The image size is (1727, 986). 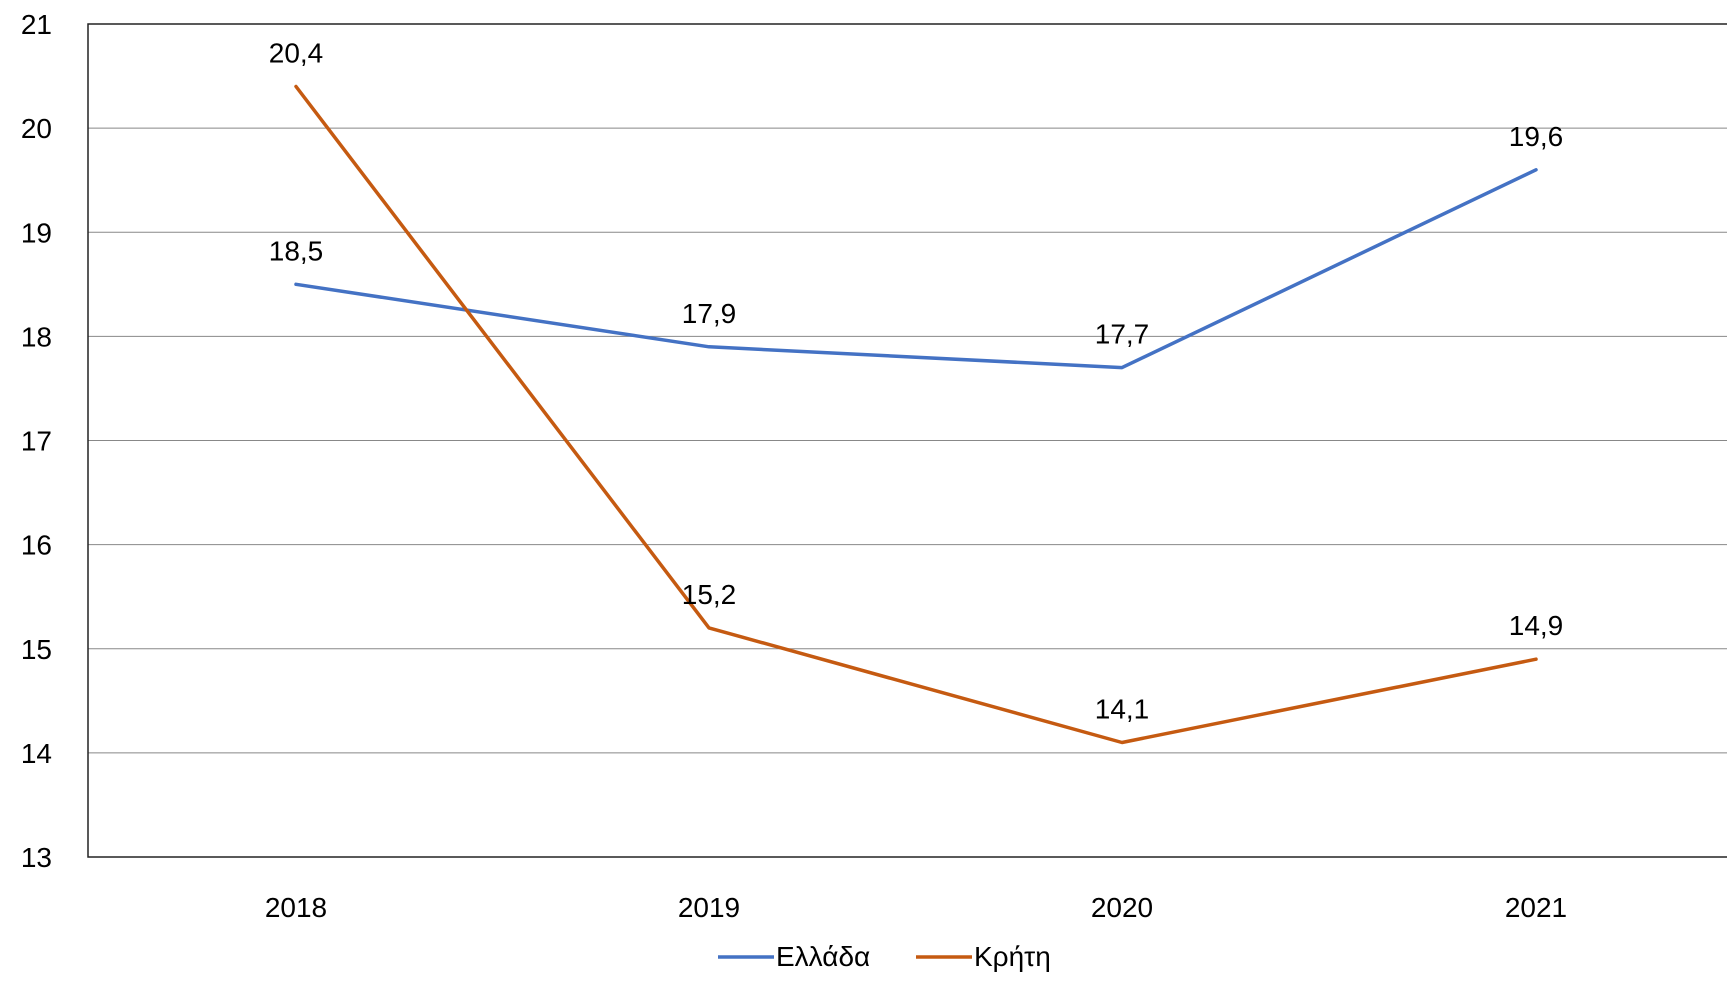 What do you see at coordinates (36, 24) in the screenshot?
I see `y-tick-label-21: 21` at bounding box center [36, 24].